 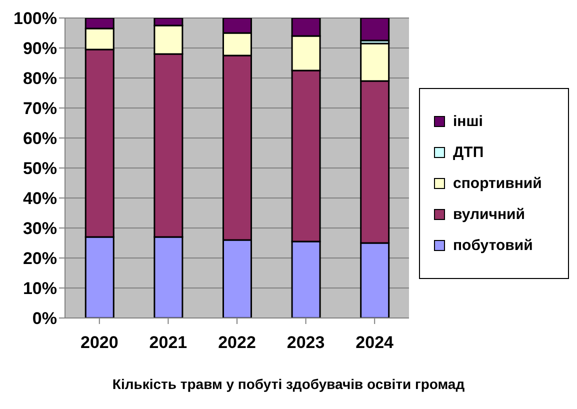 I want to click on legend-label: вуличний, so click(x=489, y=214).